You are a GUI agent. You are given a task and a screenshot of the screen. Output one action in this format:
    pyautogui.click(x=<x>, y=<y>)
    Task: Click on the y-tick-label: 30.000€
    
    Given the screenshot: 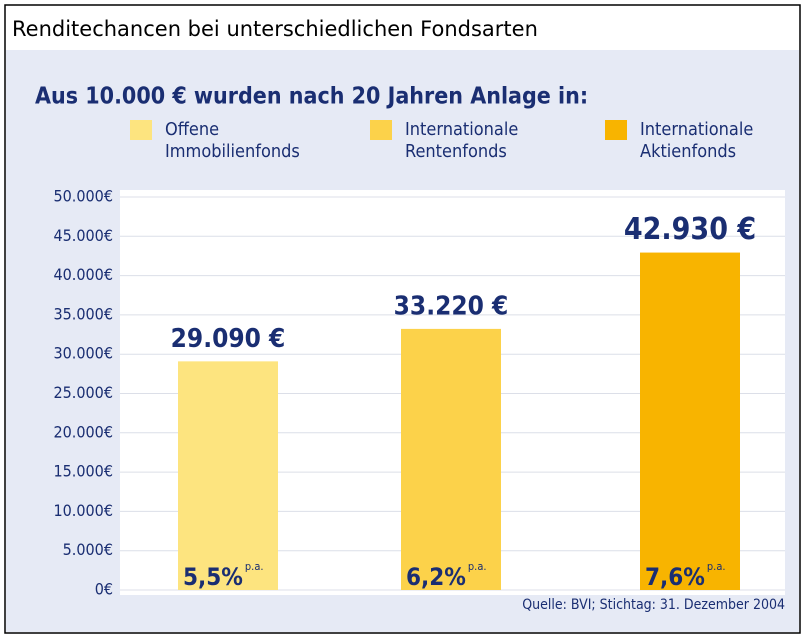 What is the action you would take?
    pyautogui.click(x=83, y=353)
    